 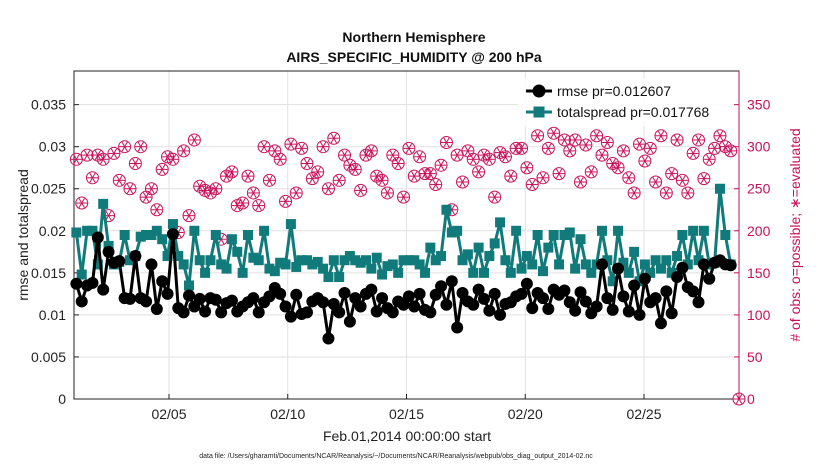 I want to click on right-axis: 0 50 100 150 200 250 300 350, so click(x=752, y=239).